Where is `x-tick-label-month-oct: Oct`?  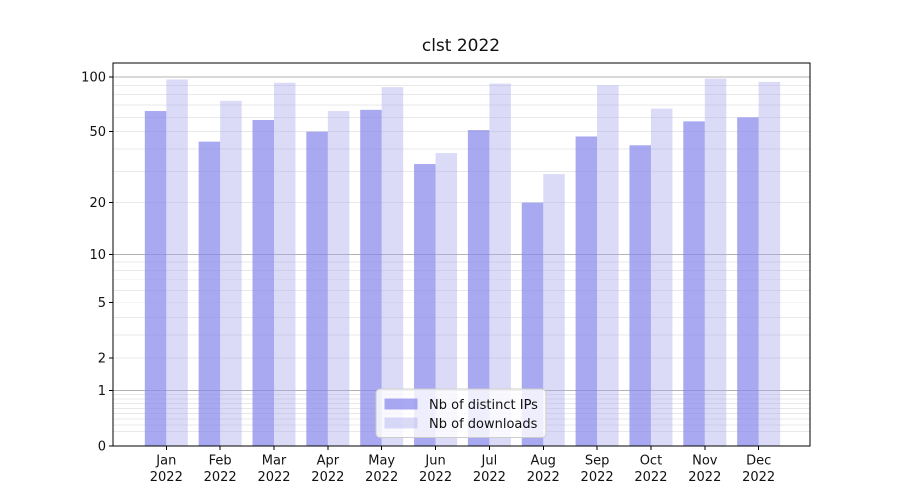 x-tick-label-month-oct: Oct is located at coordinates (651, 461).